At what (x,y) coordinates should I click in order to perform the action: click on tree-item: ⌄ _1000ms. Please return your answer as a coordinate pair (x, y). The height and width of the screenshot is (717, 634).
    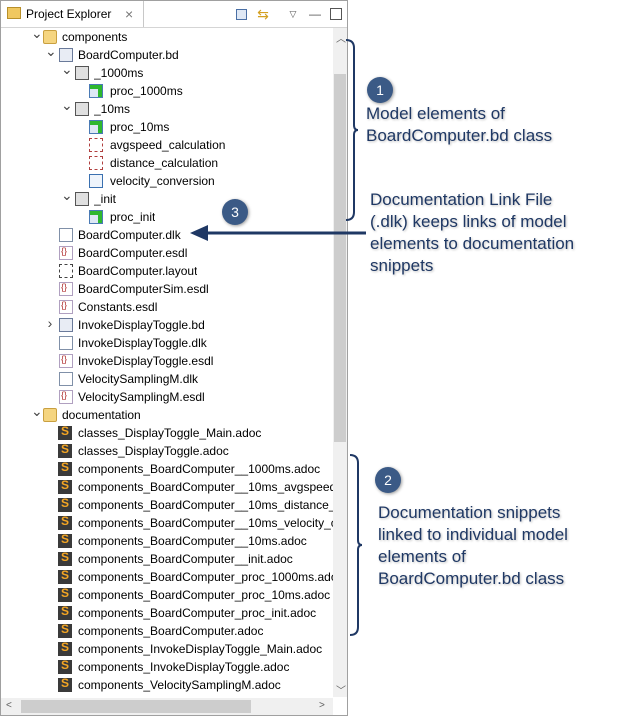
    Looking at the image, I should click on (167, 71).